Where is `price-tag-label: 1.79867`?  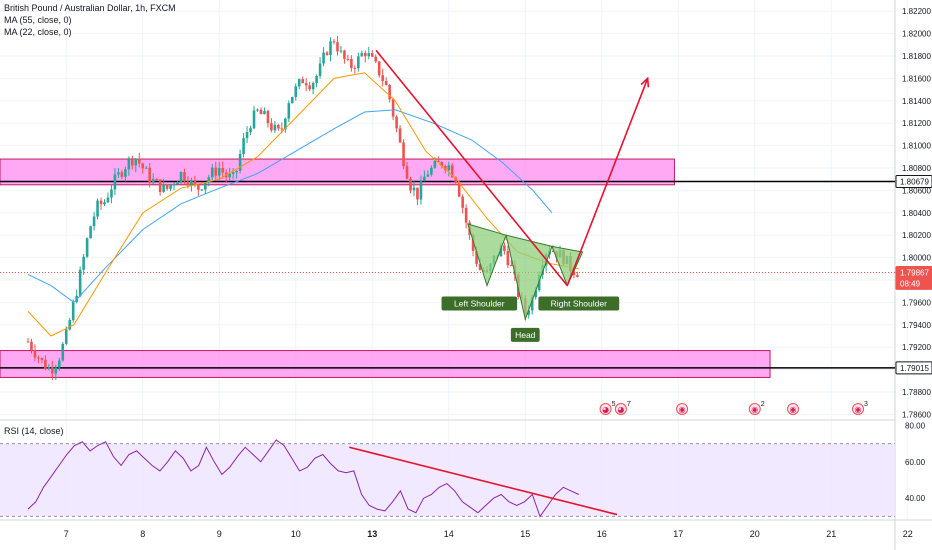 price-tag-label: 1.79867 is located at coordinates (914, 272).